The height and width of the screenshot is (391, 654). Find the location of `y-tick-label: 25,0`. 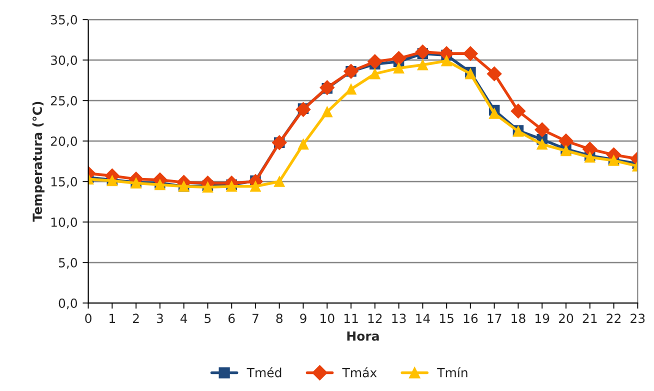

y-tick-label: 25,0 is located at coordinates (64, 101).